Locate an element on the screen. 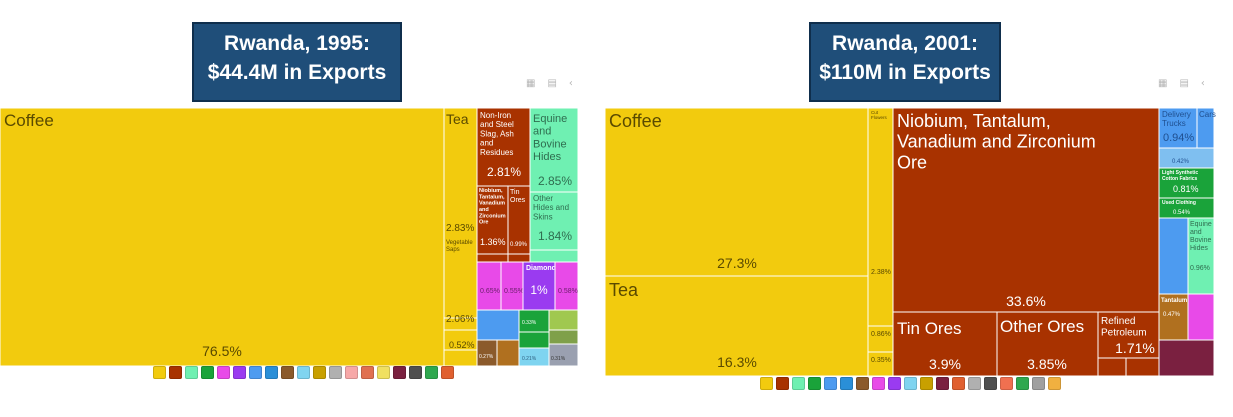  cell-yellow-col1 is located at coordinates (880, 217).